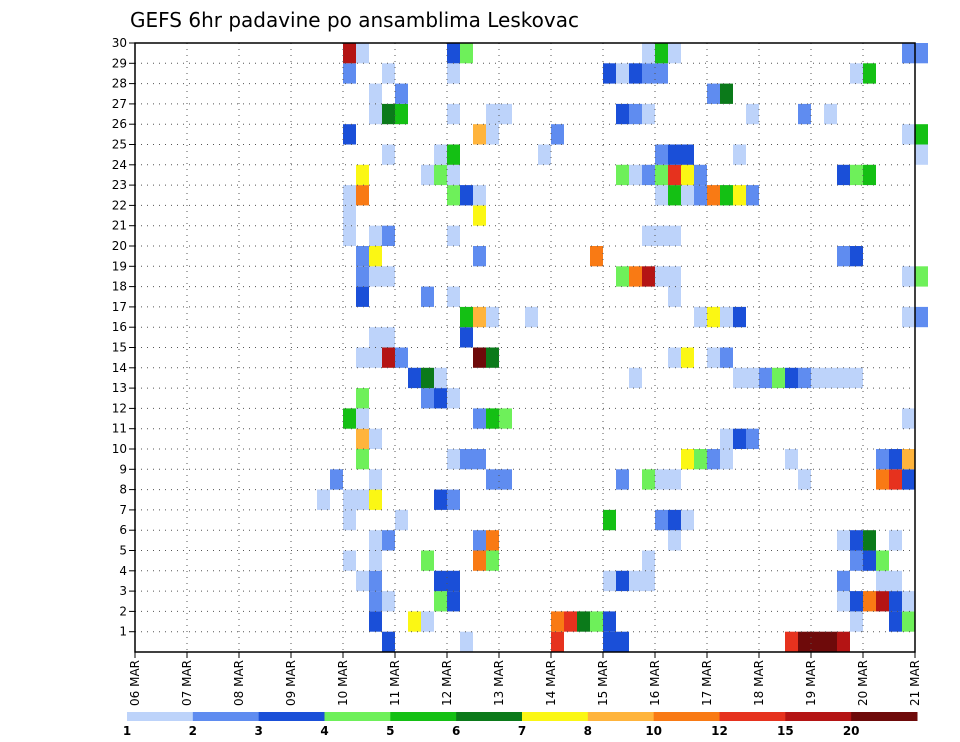  What do you see at coordinates (135, 683) in the screenshot?
I see `x-tick-label: 06 MAR` at bounding box center [135, 683].